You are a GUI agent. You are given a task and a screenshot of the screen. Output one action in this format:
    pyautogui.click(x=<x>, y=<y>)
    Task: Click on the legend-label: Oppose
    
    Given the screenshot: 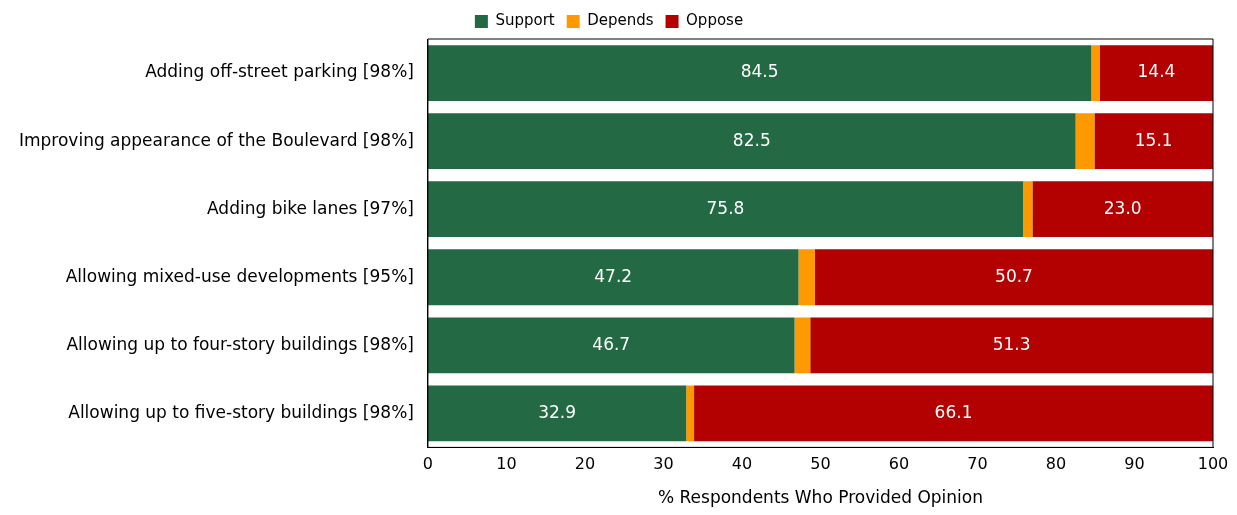 What is the action you would take?
    pyautogui.click(x=715, y=20)
    